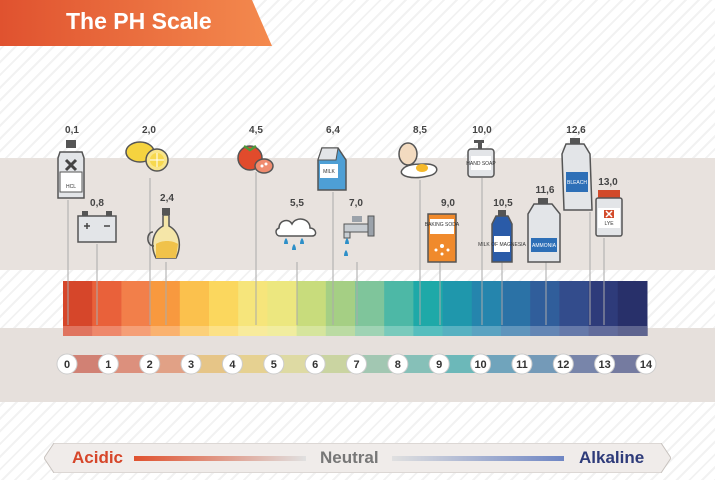  Describe the element at coordinates (147, 156) in the screenshot. I see `lemon-icon` at that location.